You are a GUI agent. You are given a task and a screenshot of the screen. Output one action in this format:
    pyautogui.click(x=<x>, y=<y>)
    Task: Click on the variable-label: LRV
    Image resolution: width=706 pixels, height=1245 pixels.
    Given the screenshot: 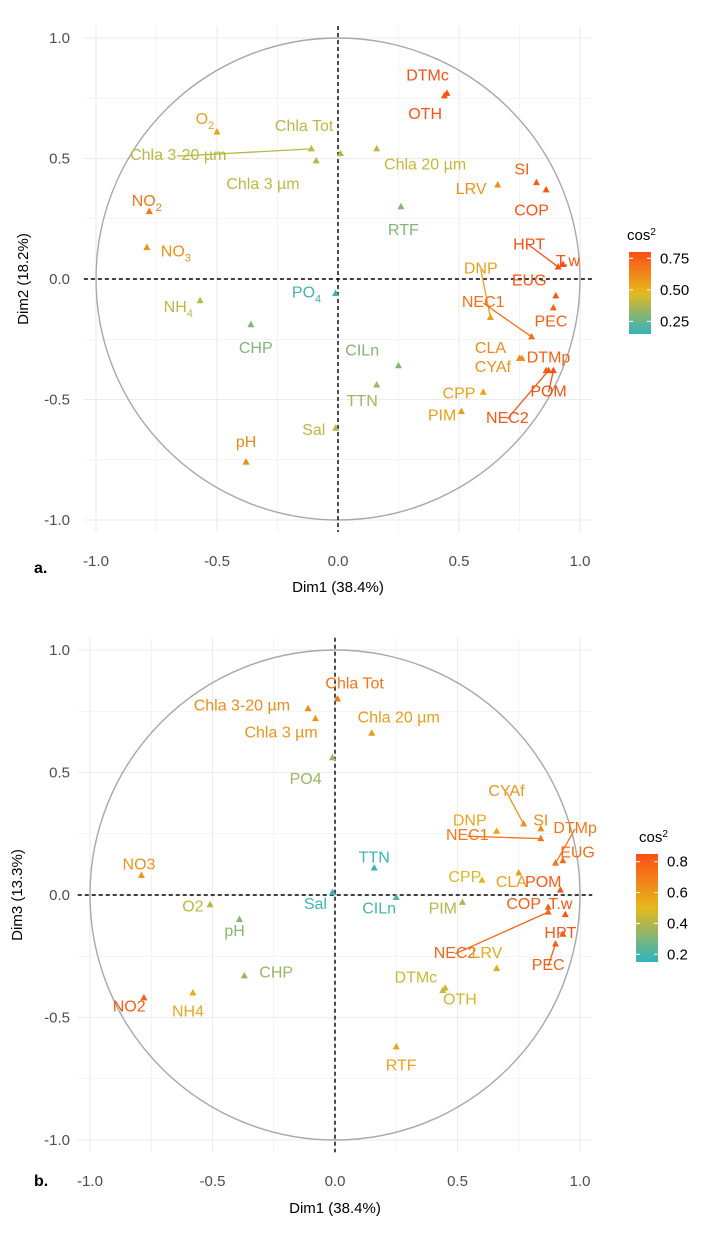 What is the action you would take?
    pyautogui.click(x=486, y=953)
    